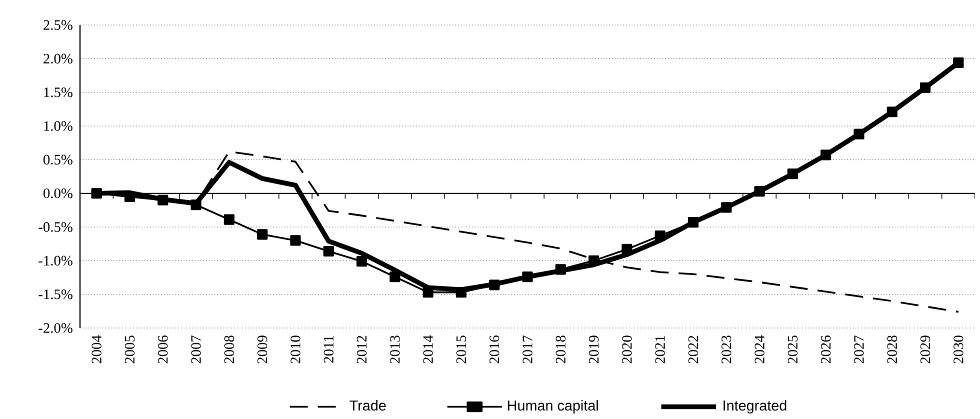 The height and width of the screenshot is (419, 980). I want to click on y-tick-label: -0.5%, so click(55, 227).